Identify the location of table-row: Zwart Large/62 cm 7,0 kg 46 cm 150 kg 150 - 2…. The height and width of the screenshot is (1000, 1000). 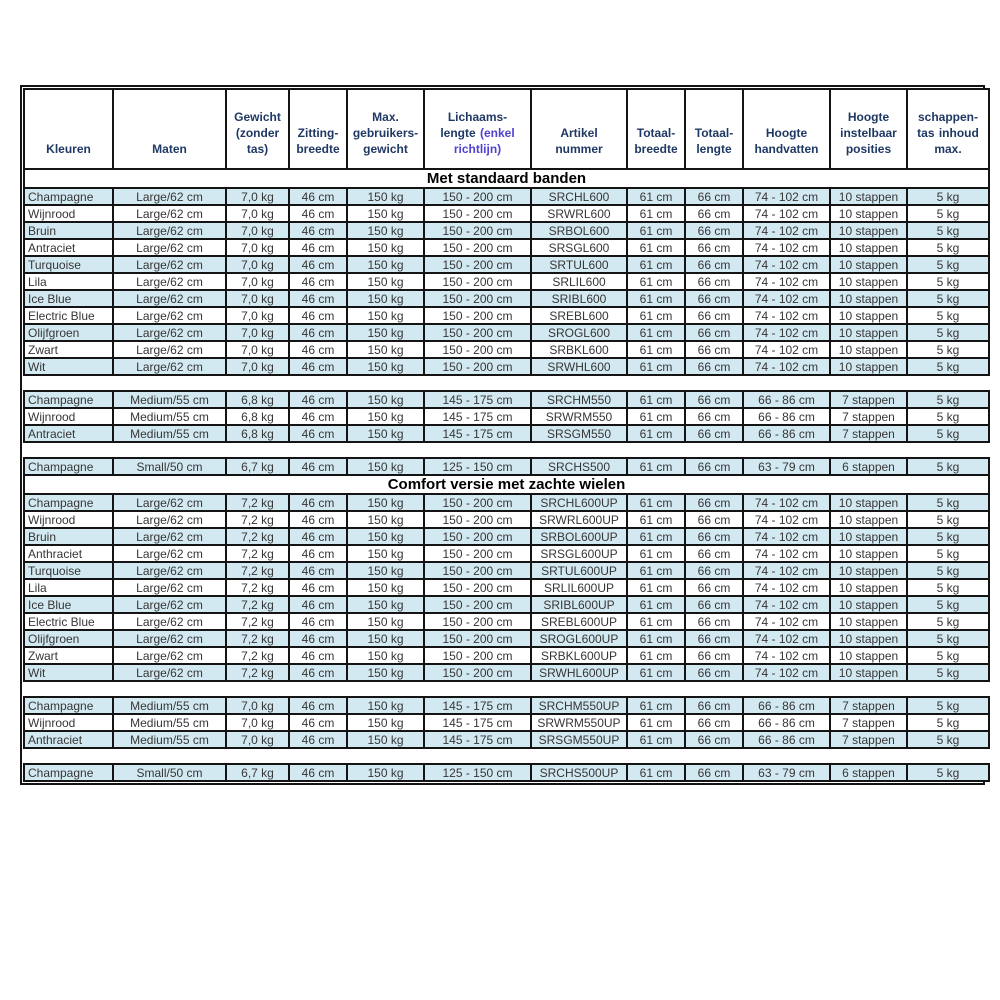
(506, 349).